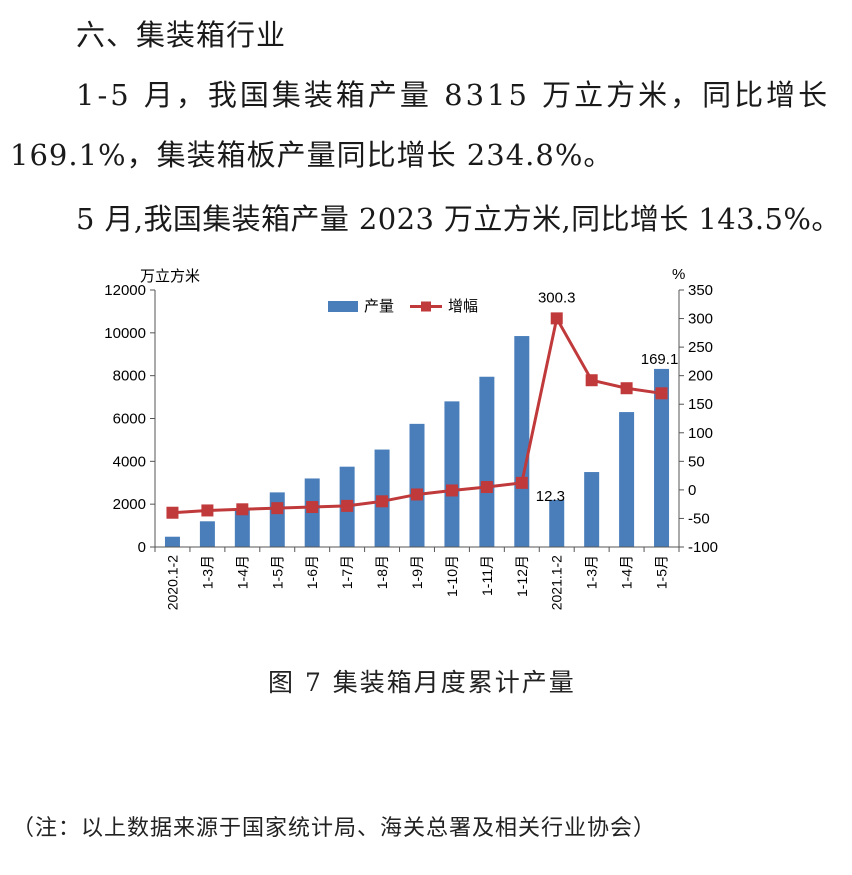 This screenshot has height=875, width=852. Describe the element at coordinates (700, 290) in the screenshot. I see `right-tick-label: 350` at that location.